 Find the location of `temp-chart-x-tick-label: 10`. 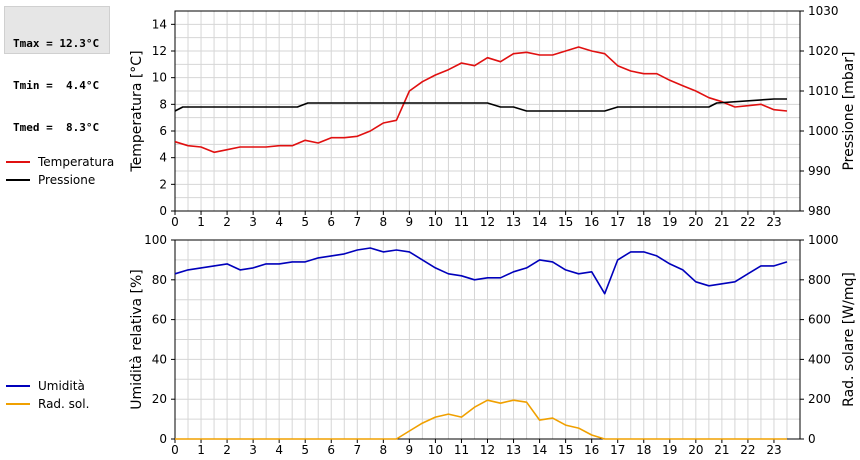

temp-chart-x-tick-label: 10 is located at coordinates (435, 222).